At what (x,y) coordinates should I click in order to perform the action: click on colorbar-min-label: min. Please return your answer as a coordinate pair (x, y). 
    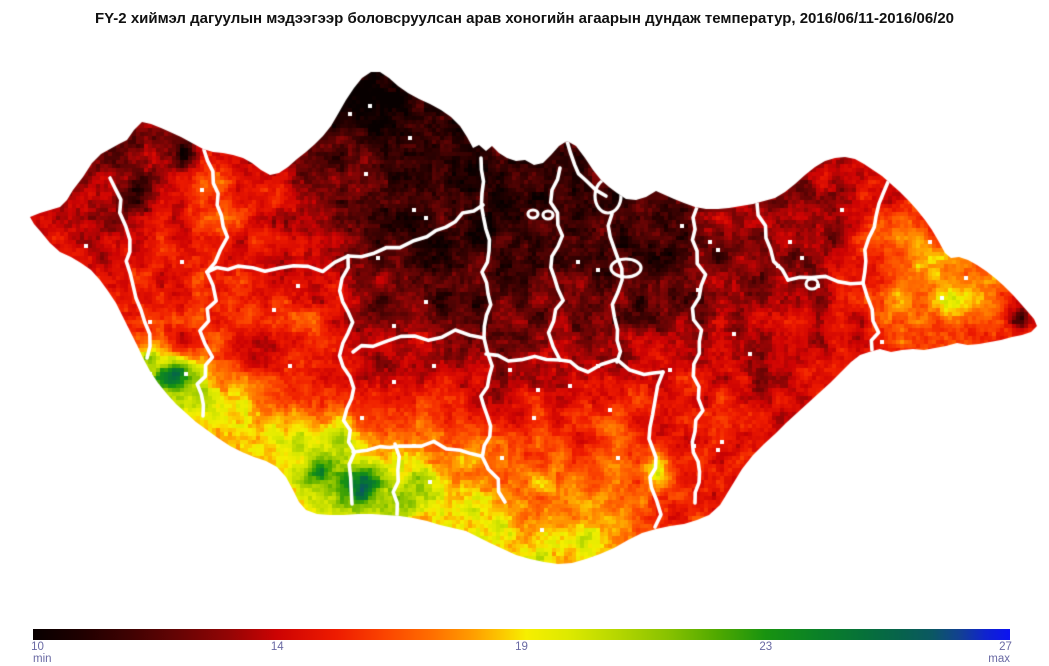
    Looking at the image, I should click on (42, 659).